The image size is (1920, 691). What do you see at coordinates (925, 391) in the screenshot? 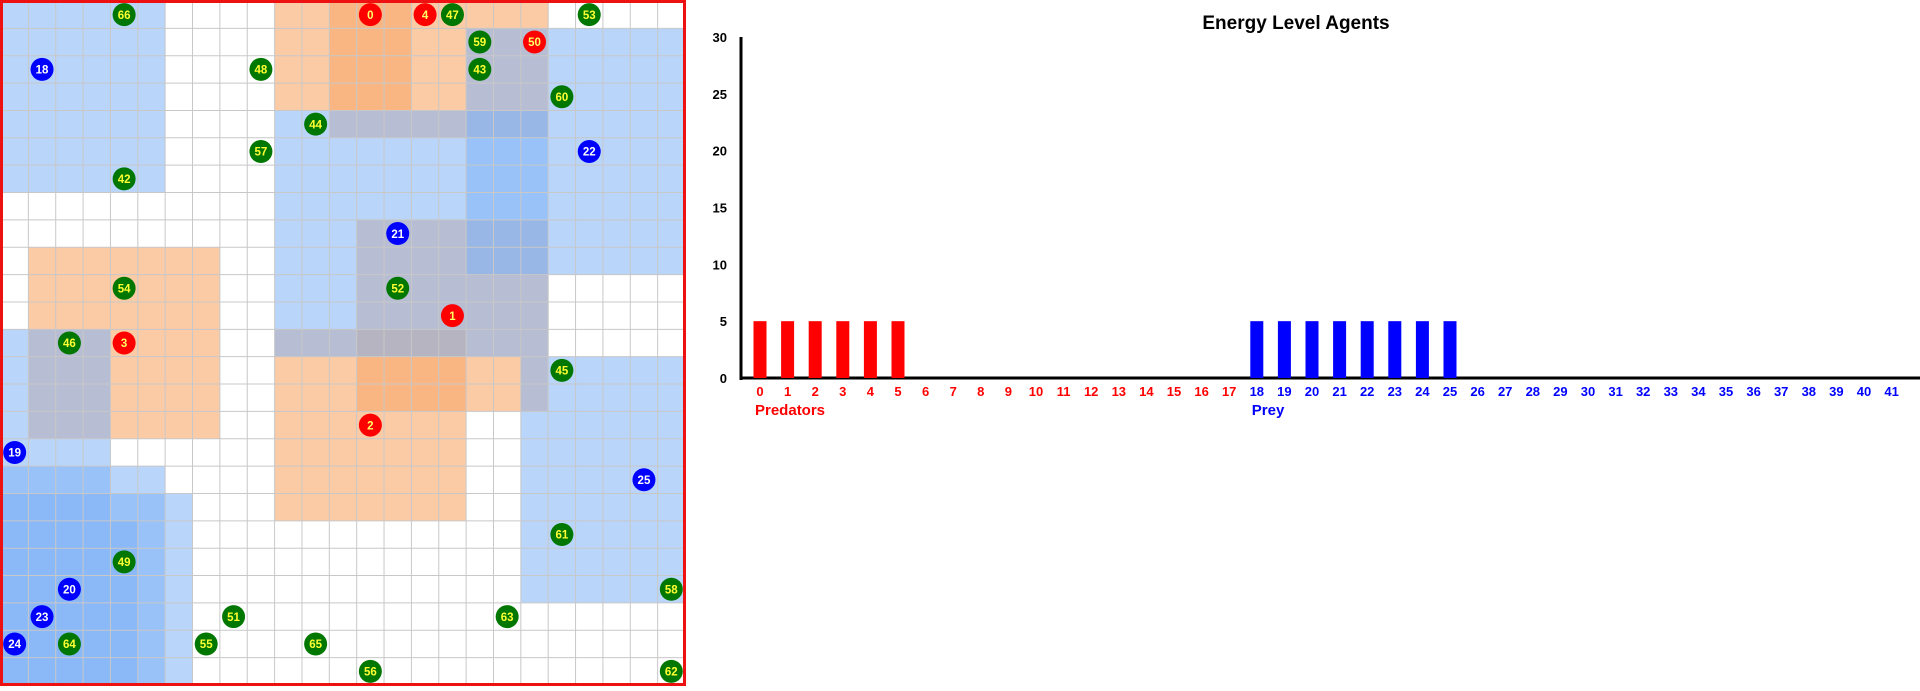
I see `x-tick-label: 6` at bounding box center [925, 391].